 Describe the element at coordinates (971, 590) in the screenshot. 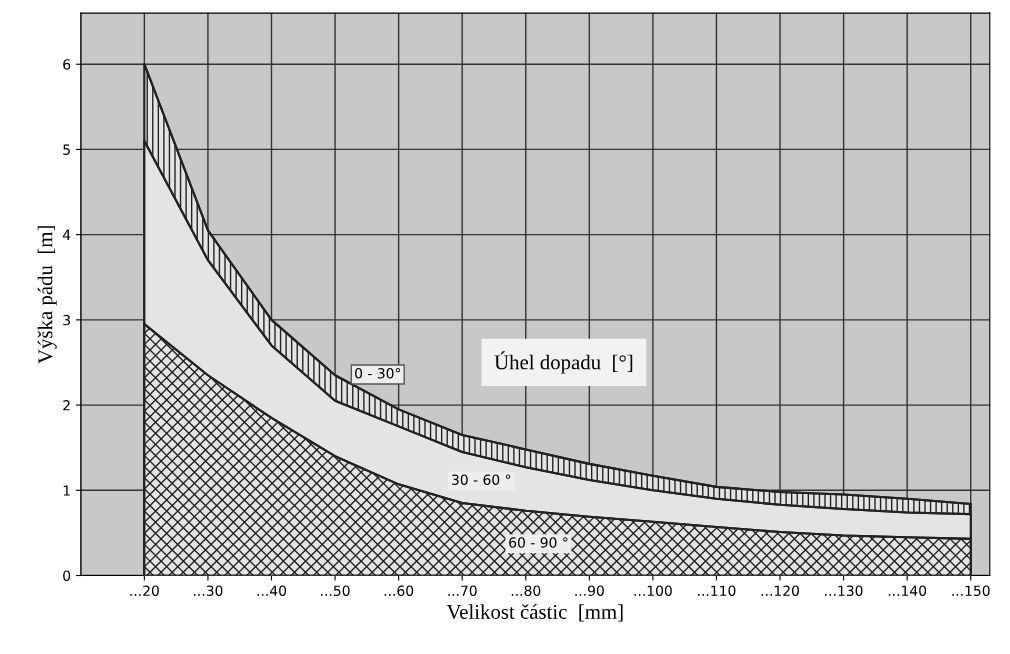

I see `x-tick-label: ...150` at that location.